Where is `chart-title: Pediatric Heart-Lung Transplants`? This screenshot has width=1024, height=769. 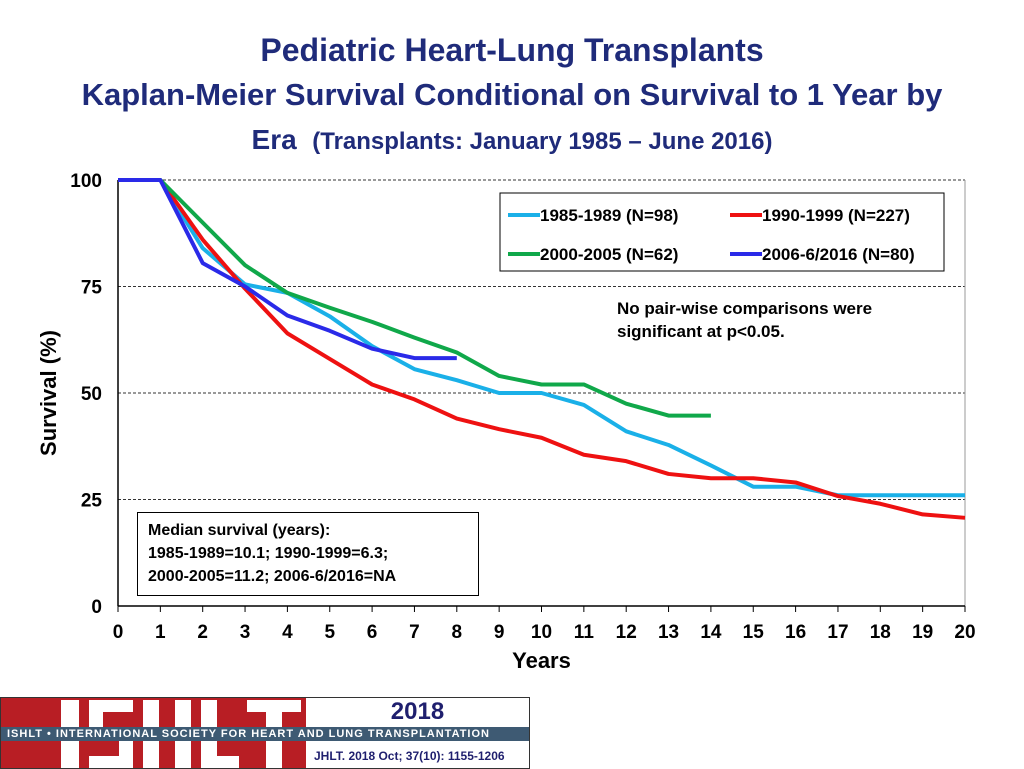
chart-title: Pediatric Heart-Lung Transplants is located at coordinates (512, 50).